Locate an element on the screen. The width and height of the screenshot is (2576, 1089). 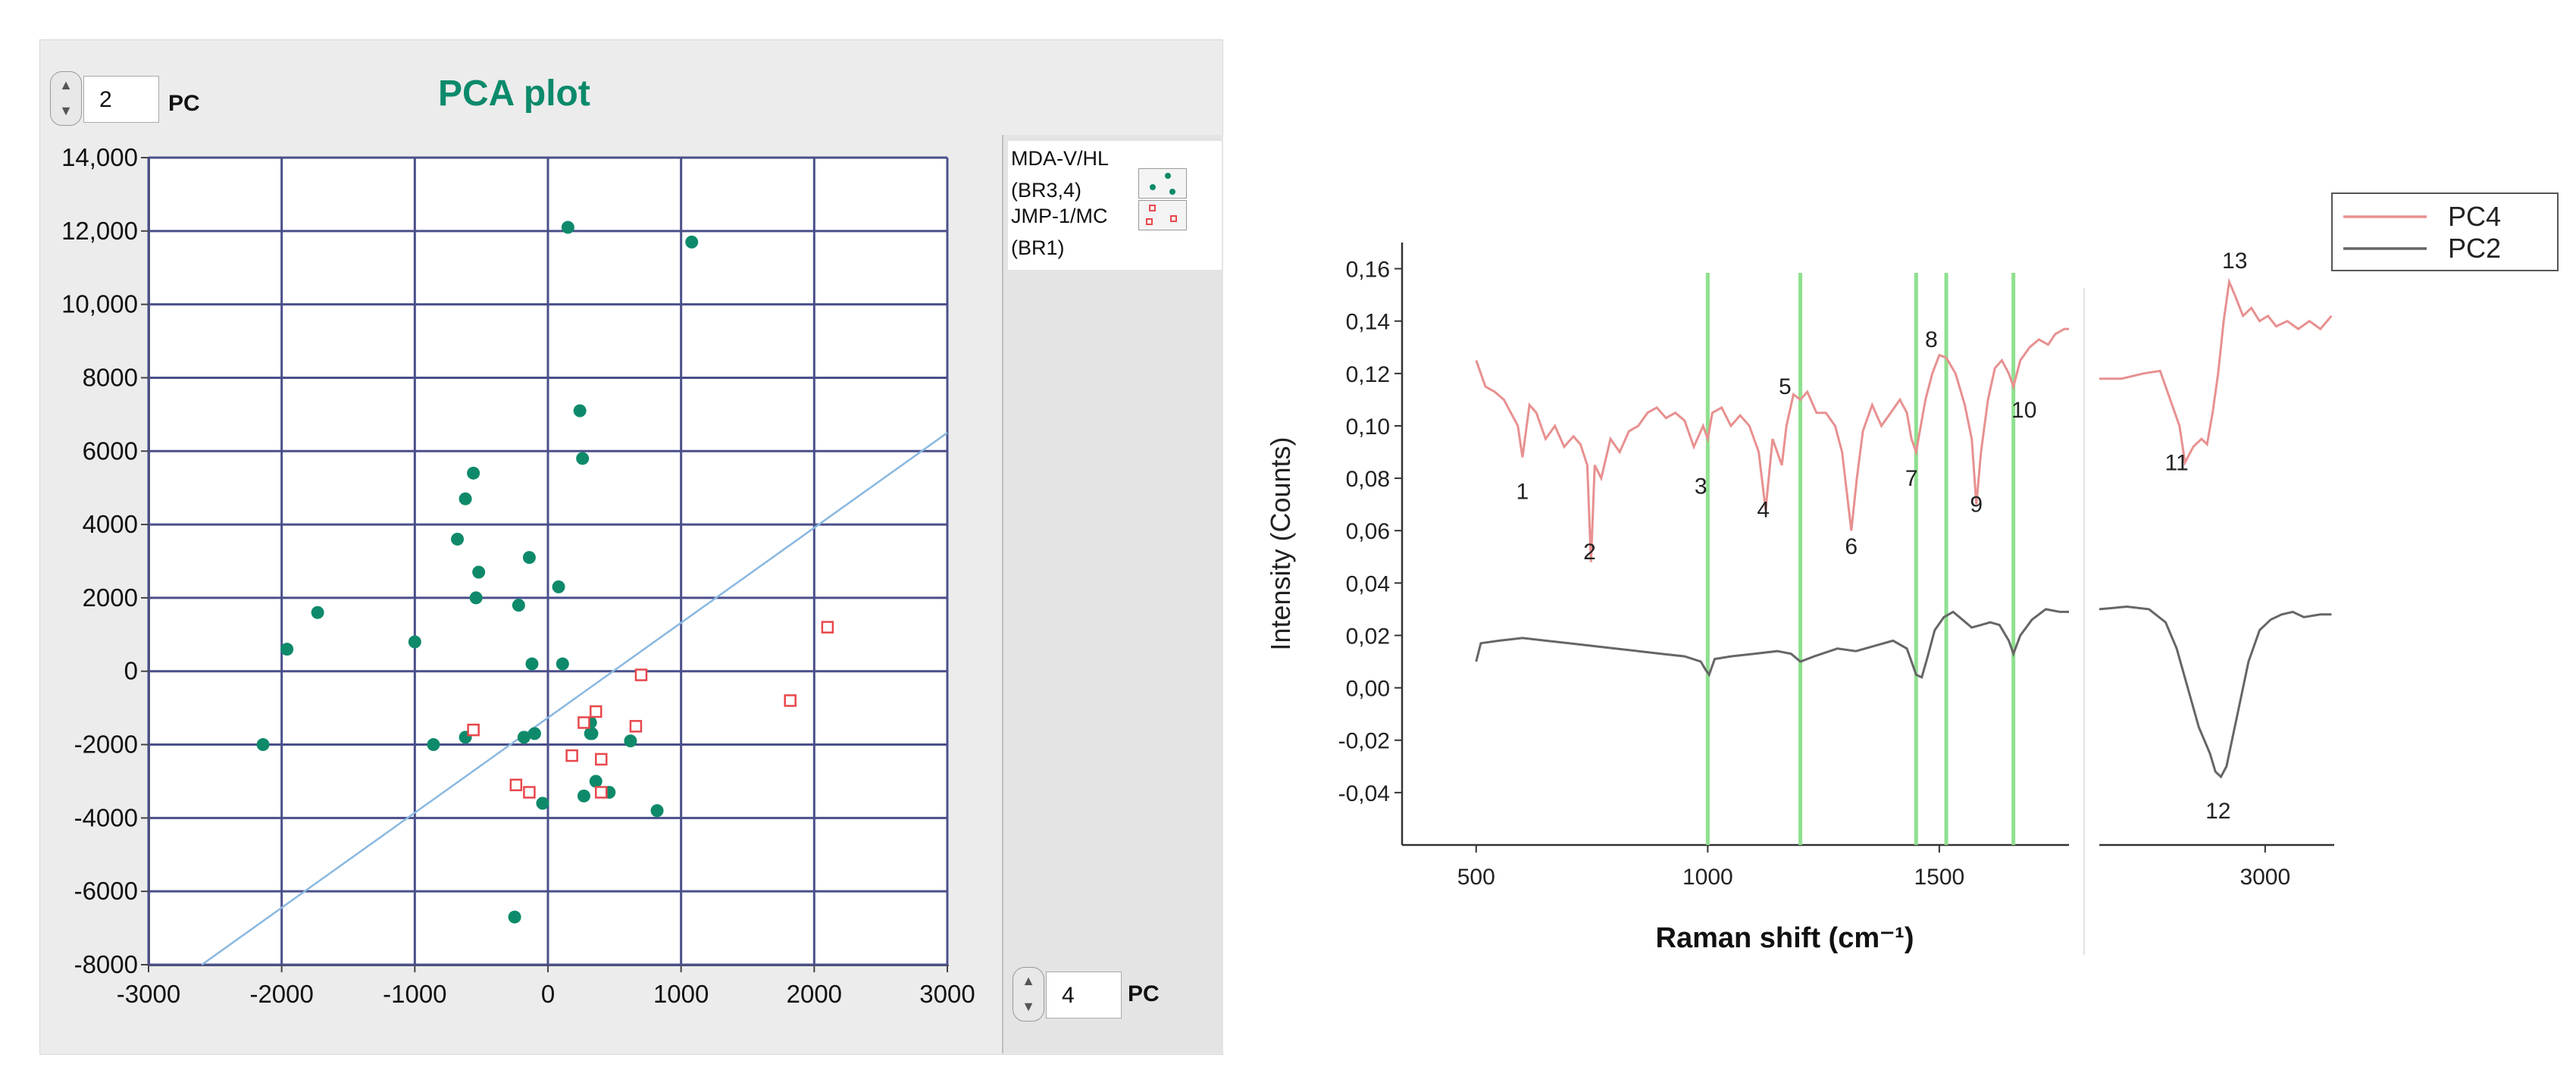
legend-swatch-jmp-marks is located at coordinates (1161, 215).